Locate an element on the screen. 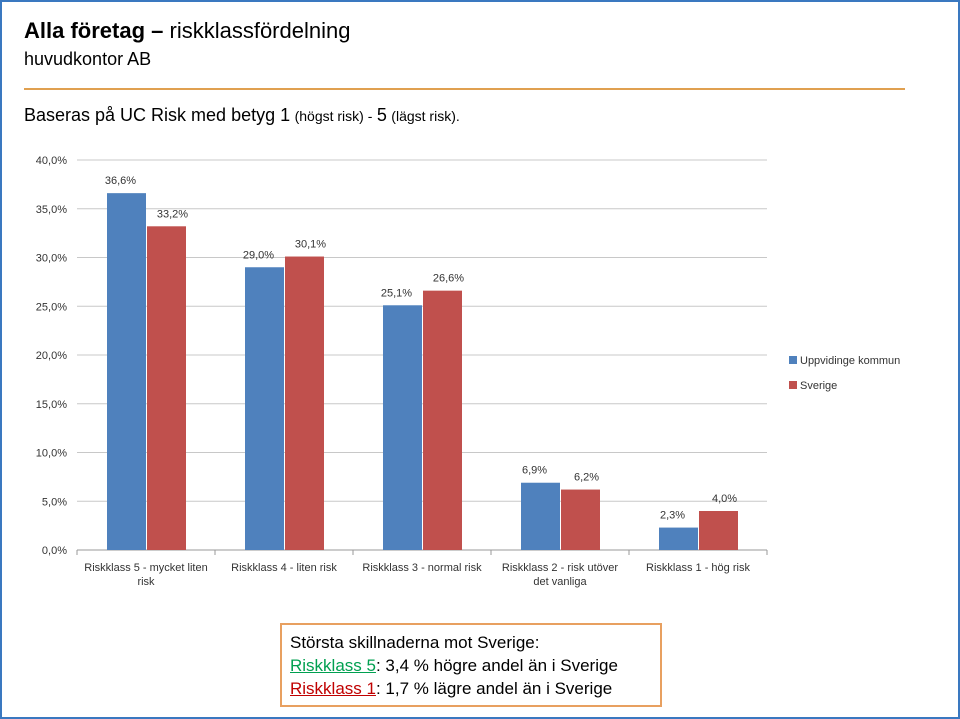 The width and height of the screenshot is (960, 719). note-link: Riskklass 1 is located at coordinates (333, 688).